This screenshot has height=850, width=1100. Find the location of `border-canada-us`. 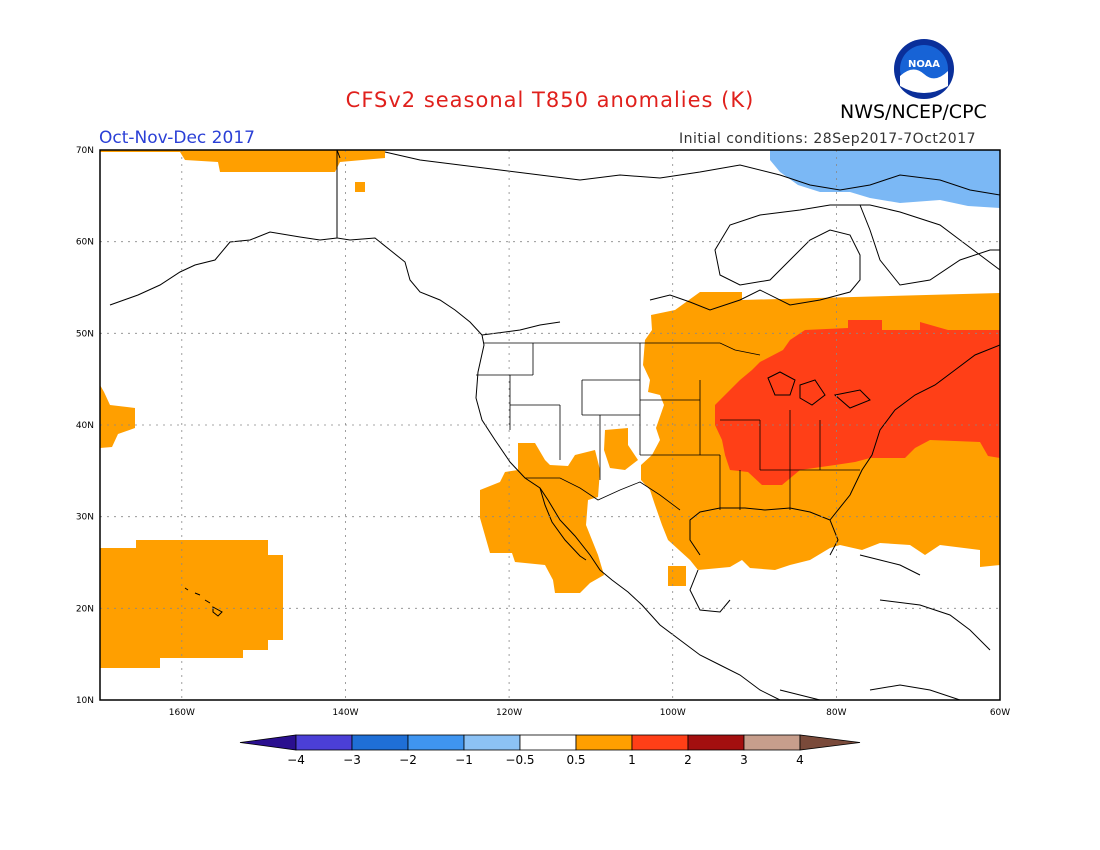

border-canada-us is located at coordinates (622, 349).